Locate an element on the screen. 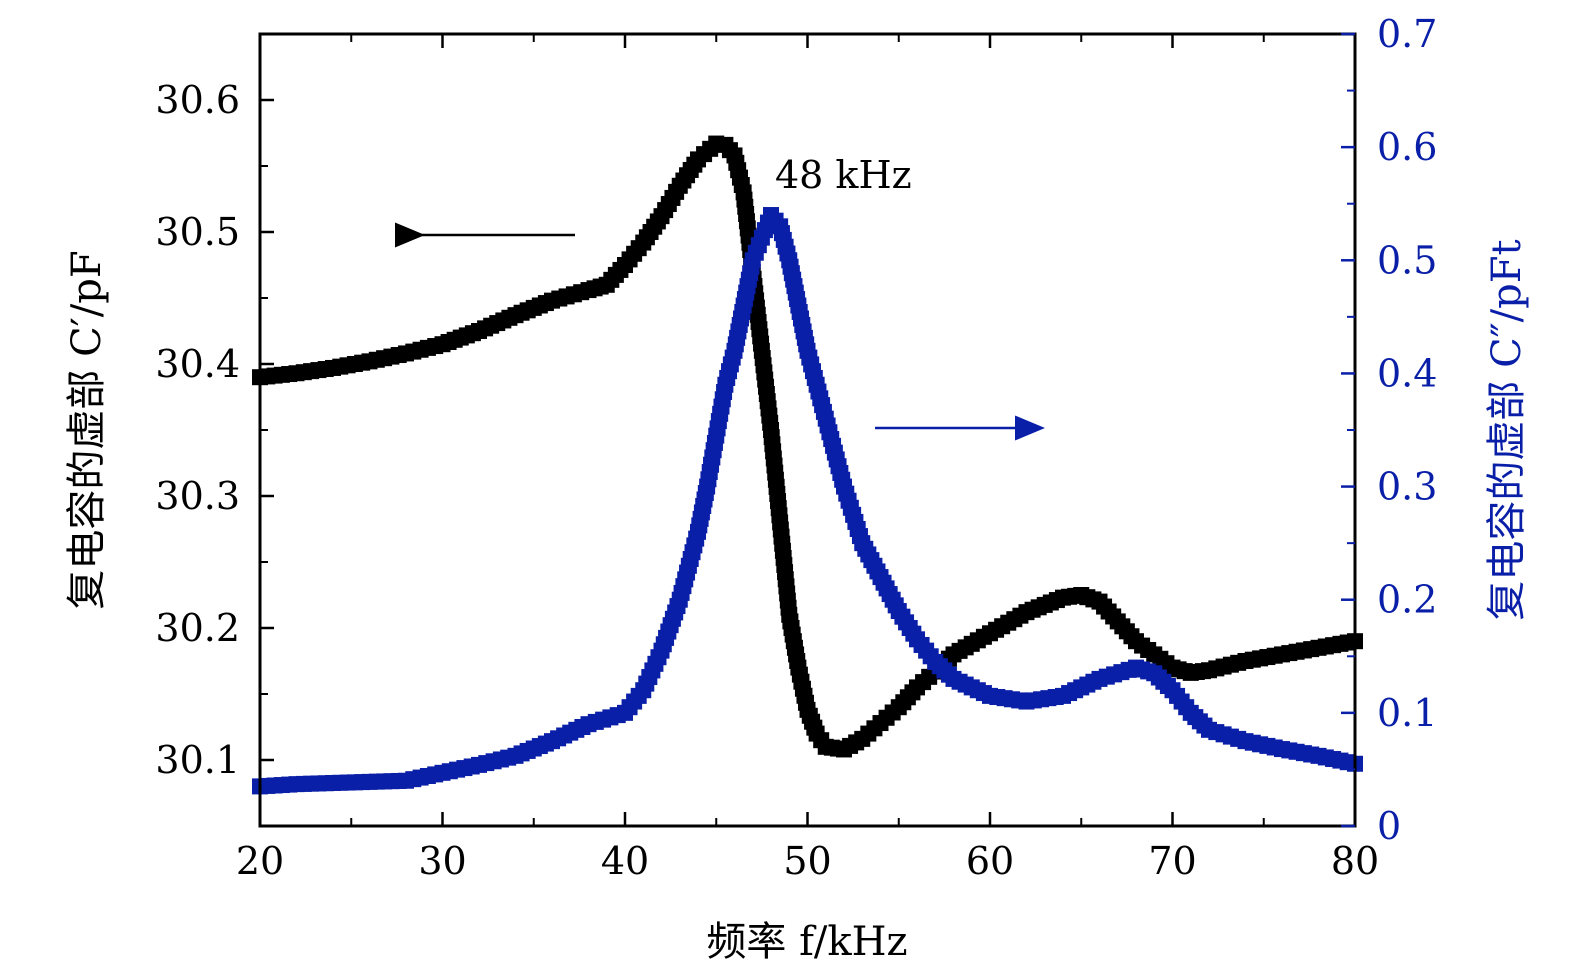 The height and width of the screenshot is (974, 1575). y-right-tick-label: 0 is located at coordinates (1389, 826).